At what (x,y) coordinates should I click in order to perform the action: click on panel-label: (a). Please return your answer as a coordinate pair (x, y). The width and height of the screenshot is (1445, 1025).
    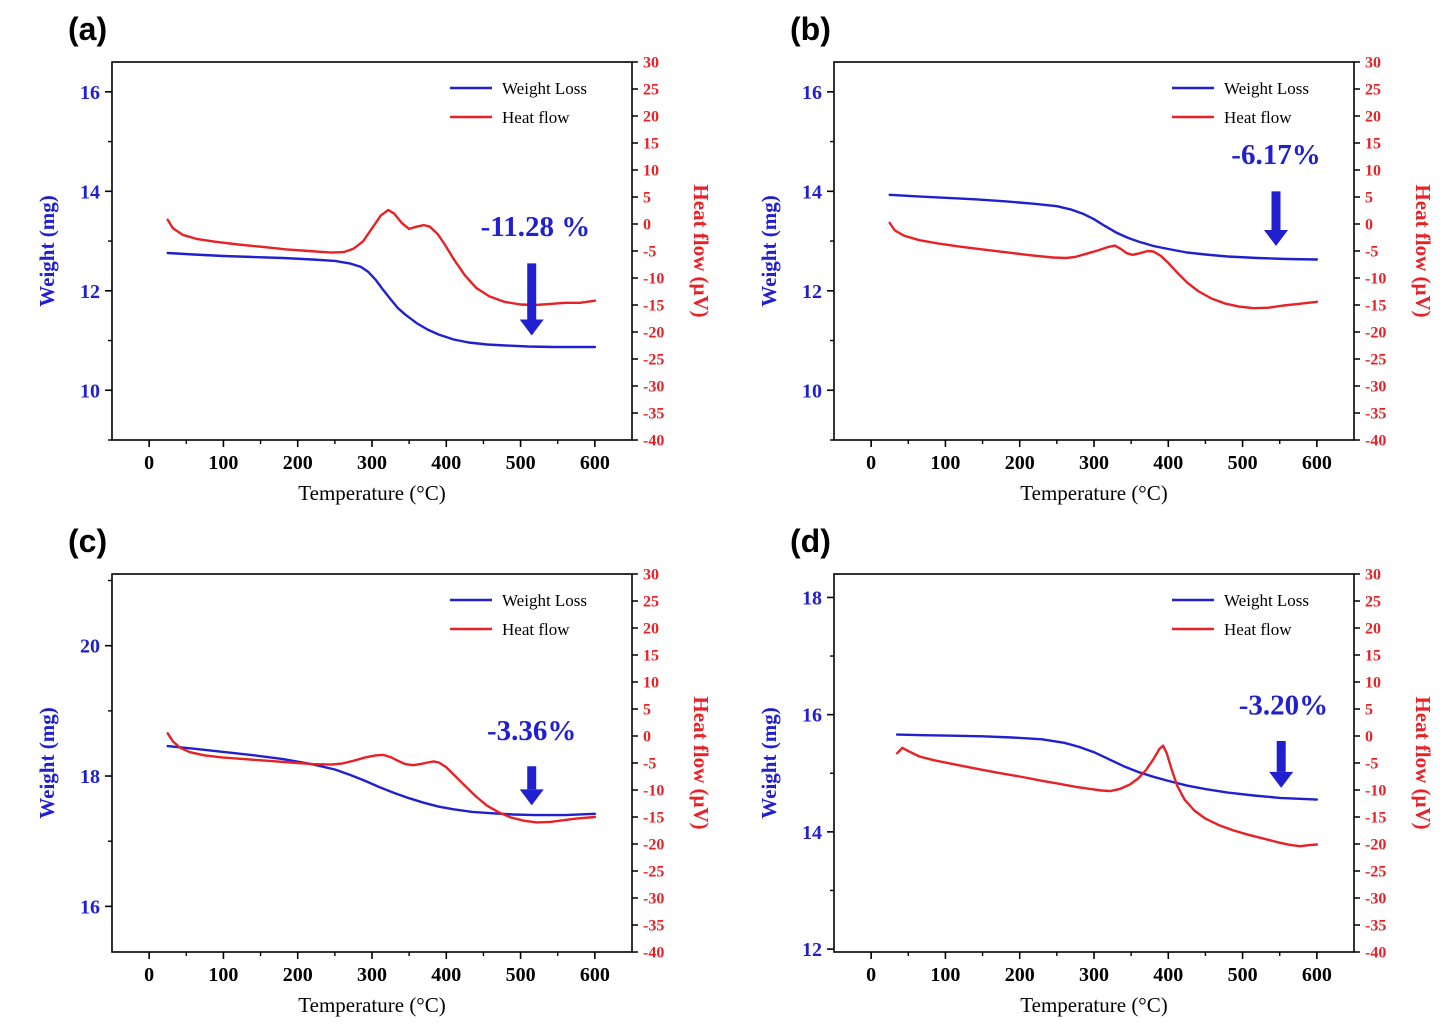
    Looking at the image, I should click on (87, 29).